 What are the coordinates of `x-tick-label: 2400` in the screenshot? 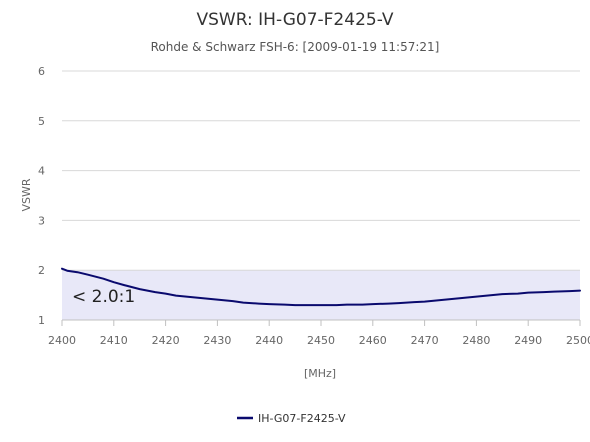 It's located at (62, 340).